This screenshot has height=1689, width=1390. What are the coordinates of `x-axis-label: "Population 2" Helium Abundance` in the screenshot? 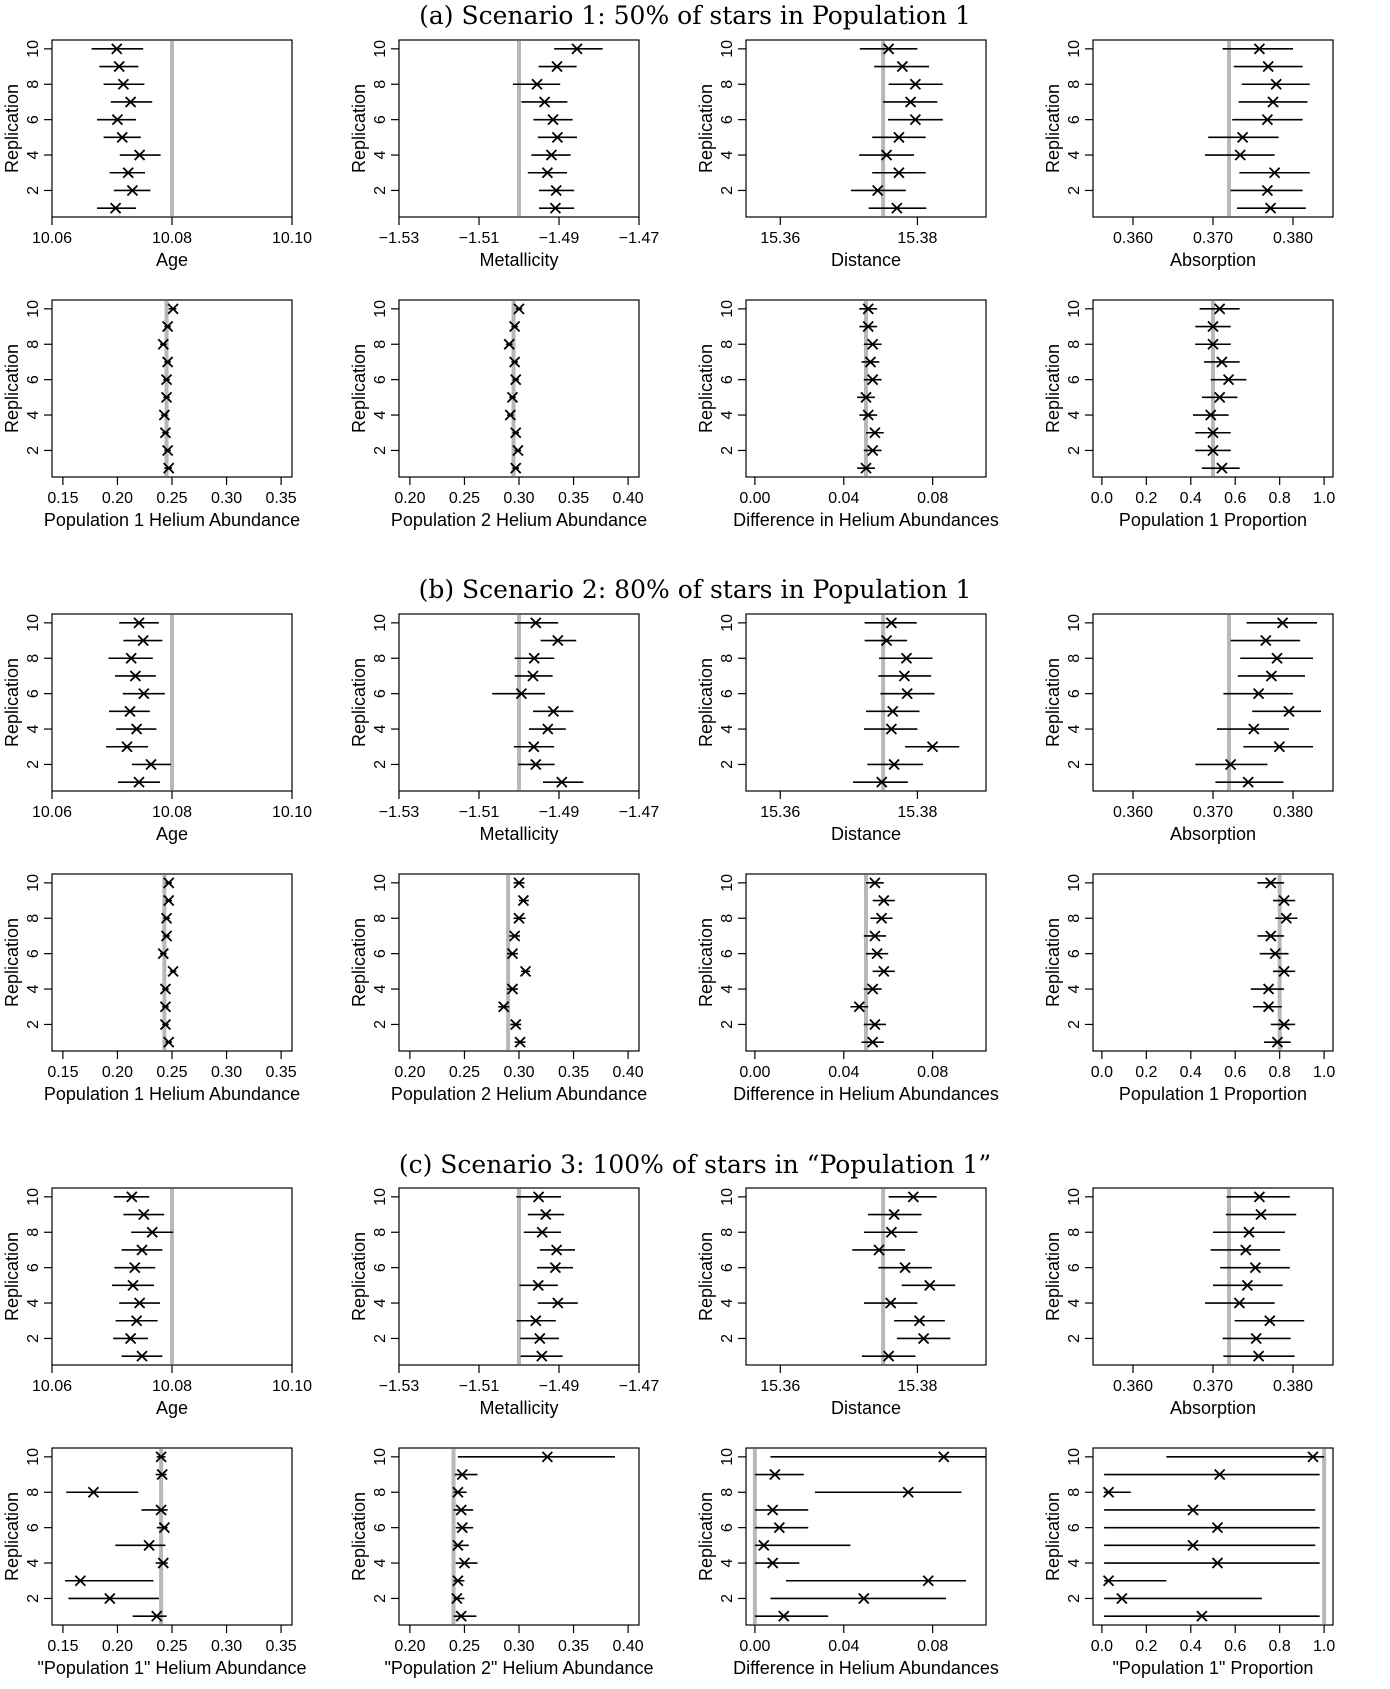 It's located at (519, 1668).